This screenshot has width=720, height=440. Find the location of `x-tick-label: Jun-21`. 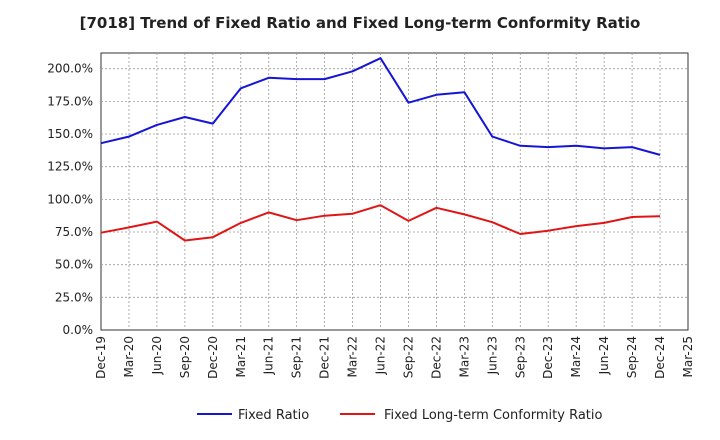

x-tick-label: Jun-21 is located at coordinates (269, 355).